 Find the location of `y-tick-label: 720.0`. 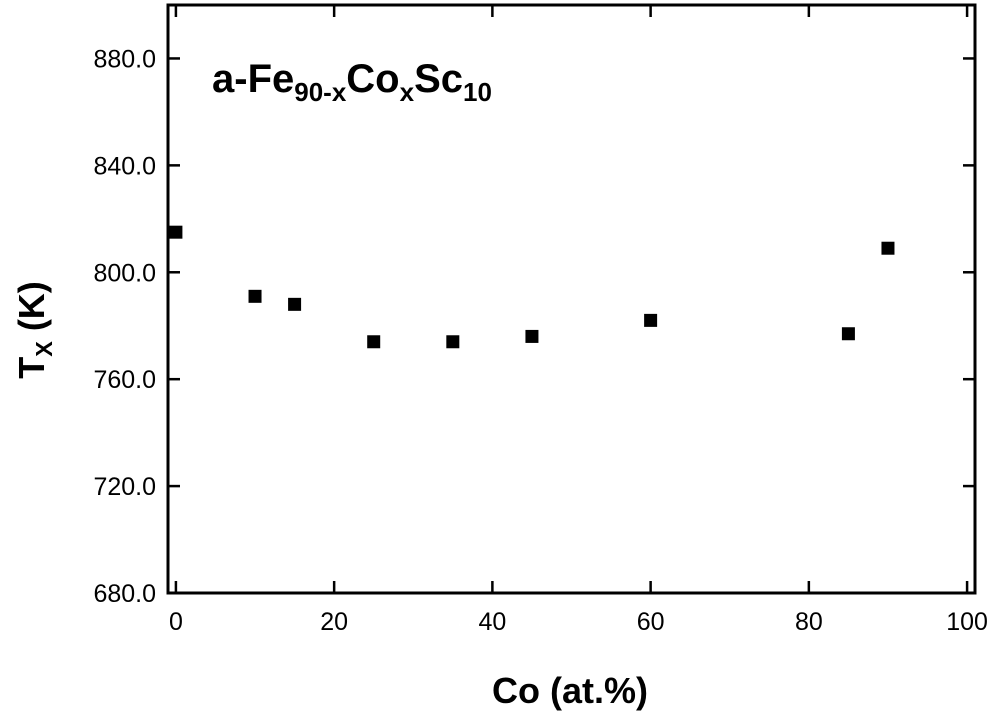

y-tick-label: 720.0 is located at coordinates (124, 487).